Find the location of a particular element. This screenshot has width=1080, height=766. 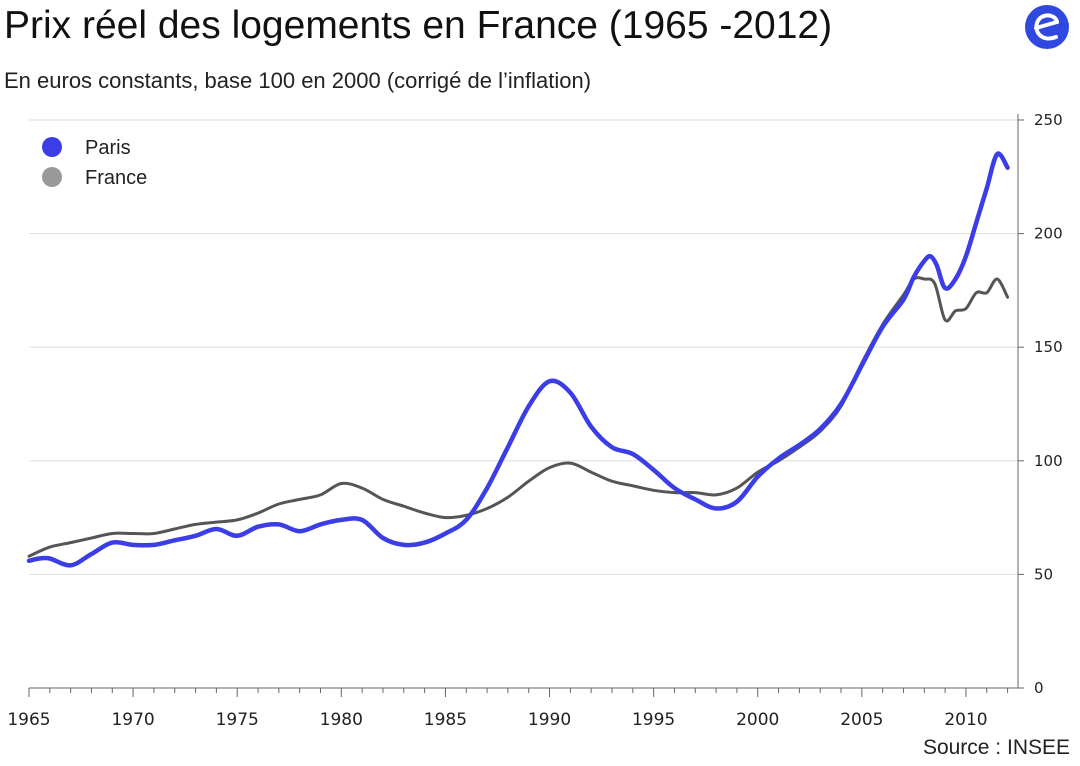

x-tick-label: 1965 is located at coordinates (28, 720).